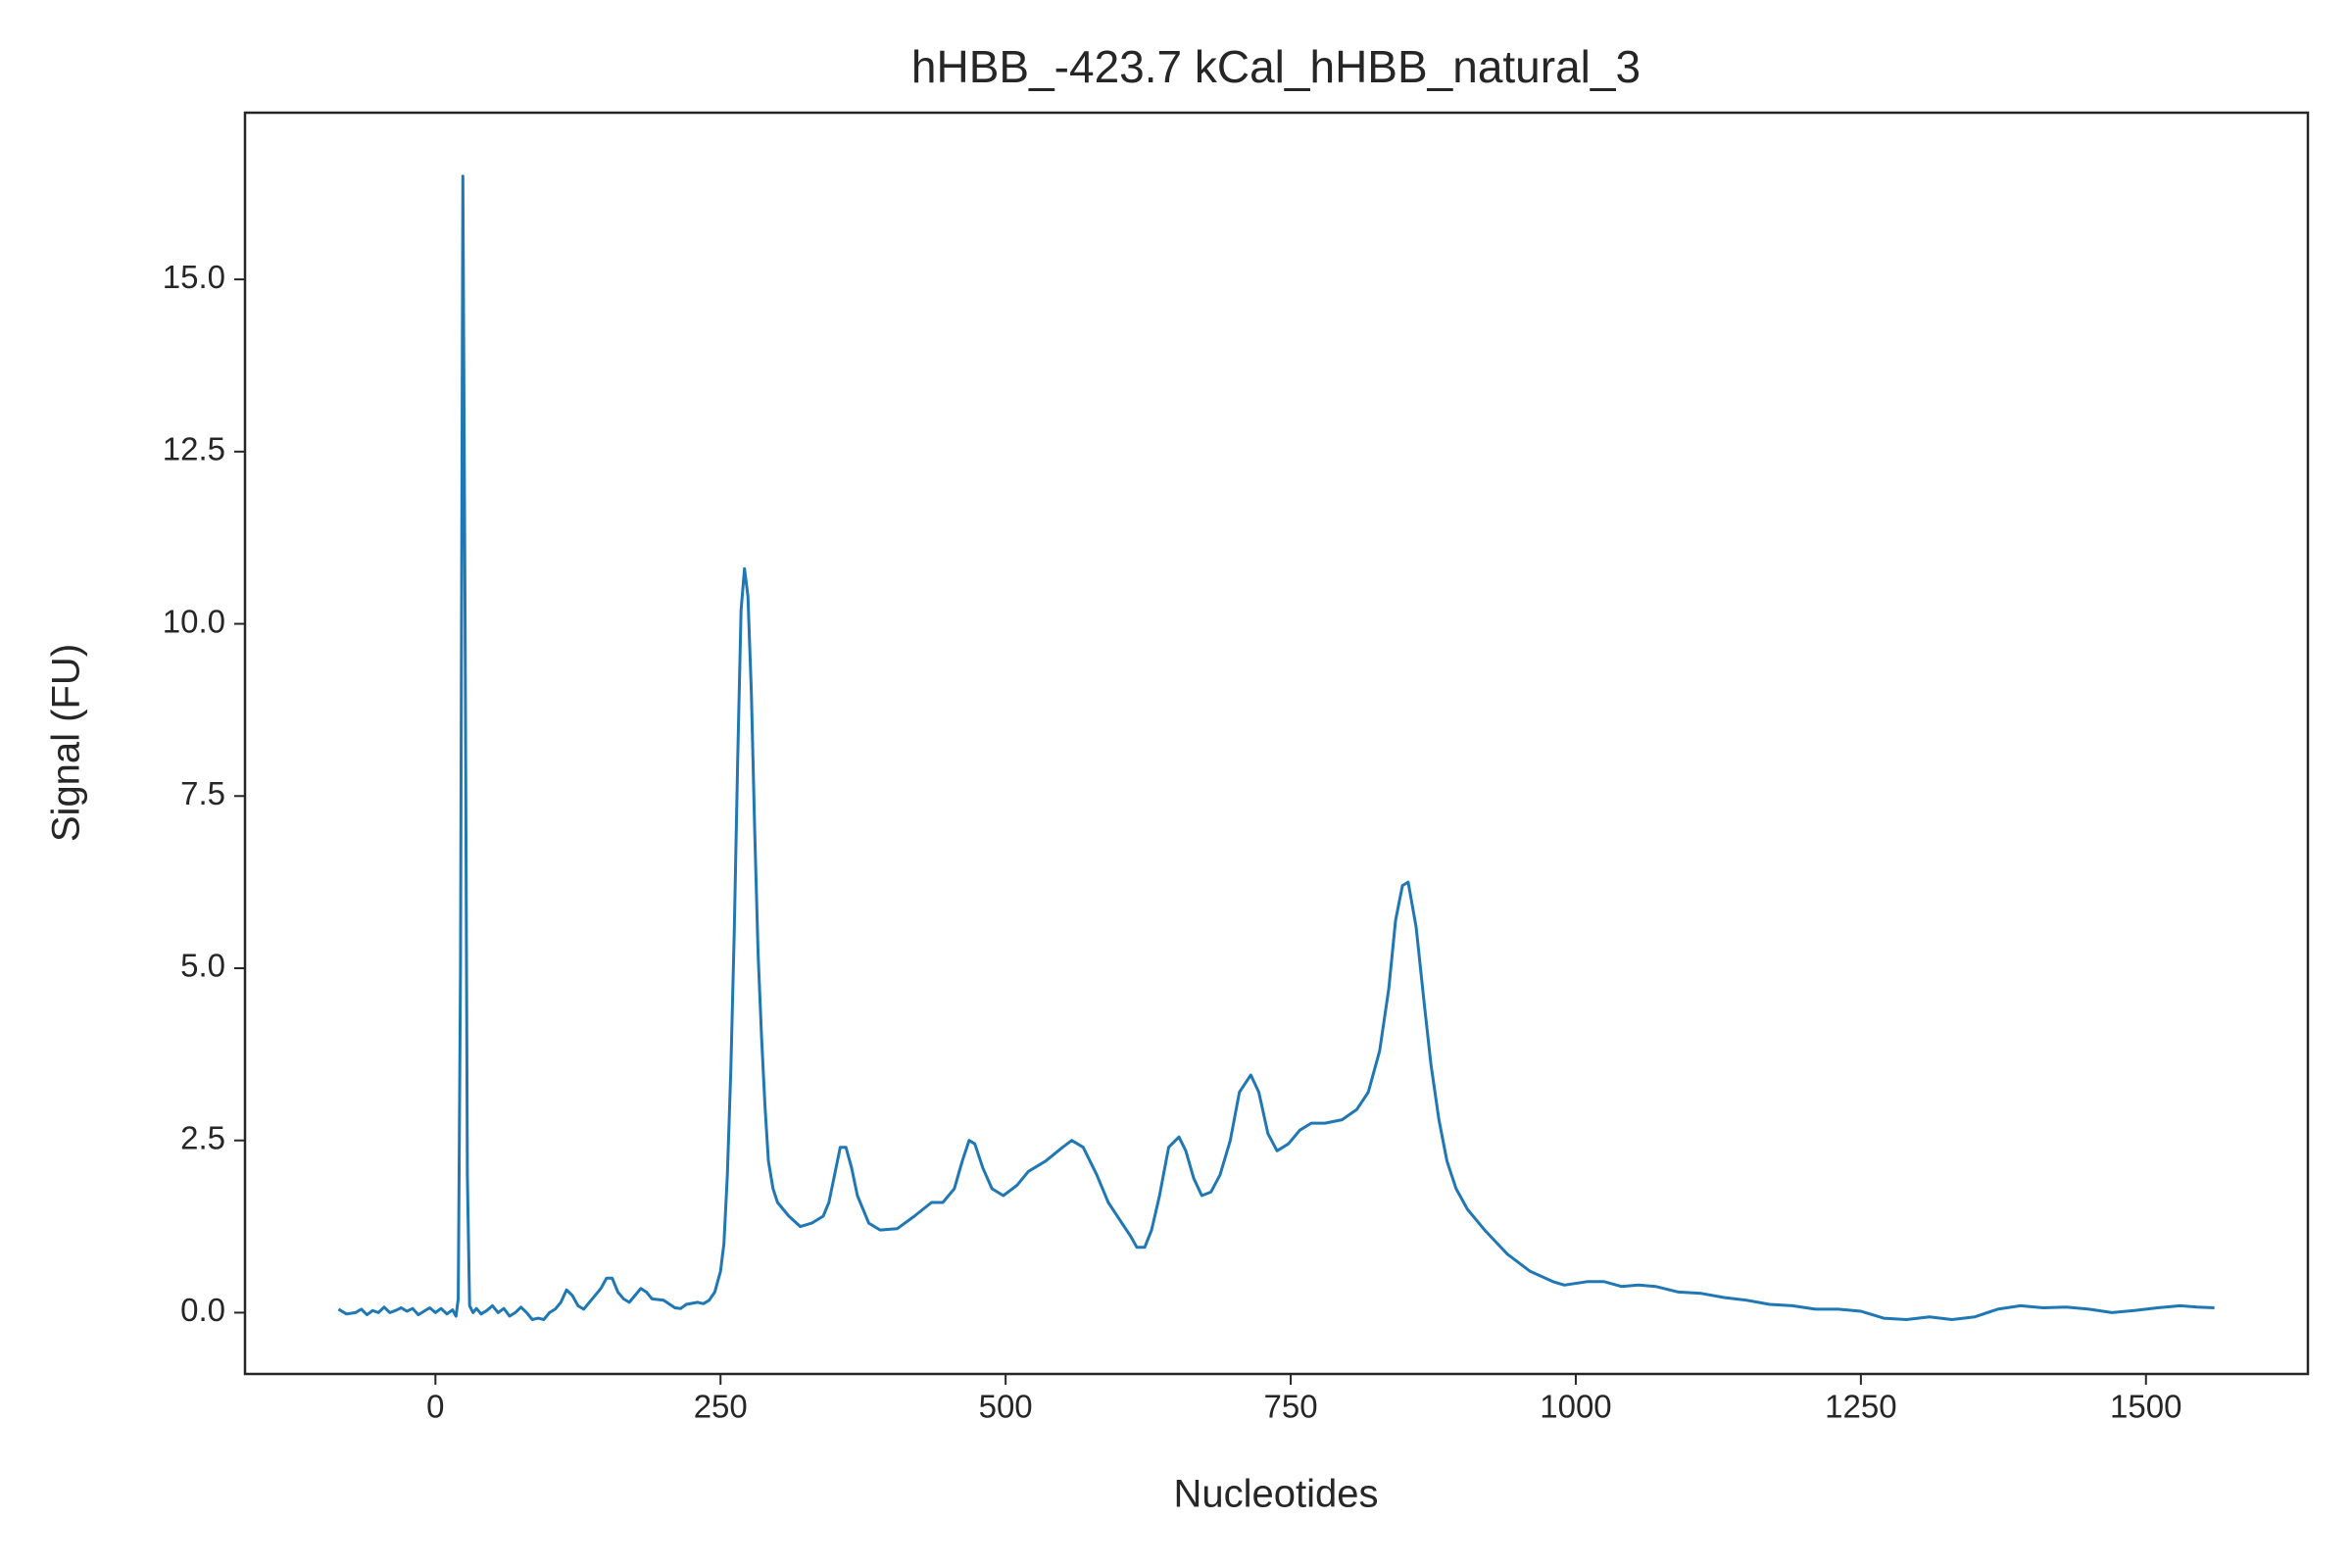  I want to click on chart-title: hHBB_-423.7 kCal_hHBB_natural_3, so click(1276, 66).